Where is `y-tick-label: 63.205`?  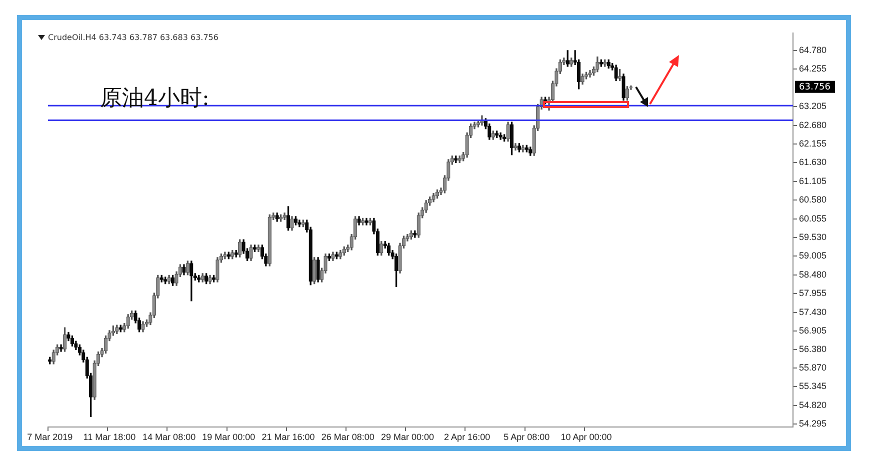 y-tick-label: 63.205 is located at coordinates (813, 106).